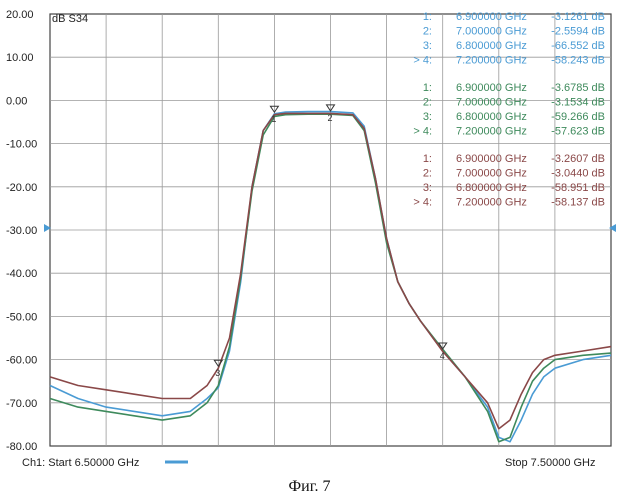  What do you see at coordinates (578, 17) in the screenshot?
I see `marker-table-value: -3.1261 dB` at bounding box center [578, 17].